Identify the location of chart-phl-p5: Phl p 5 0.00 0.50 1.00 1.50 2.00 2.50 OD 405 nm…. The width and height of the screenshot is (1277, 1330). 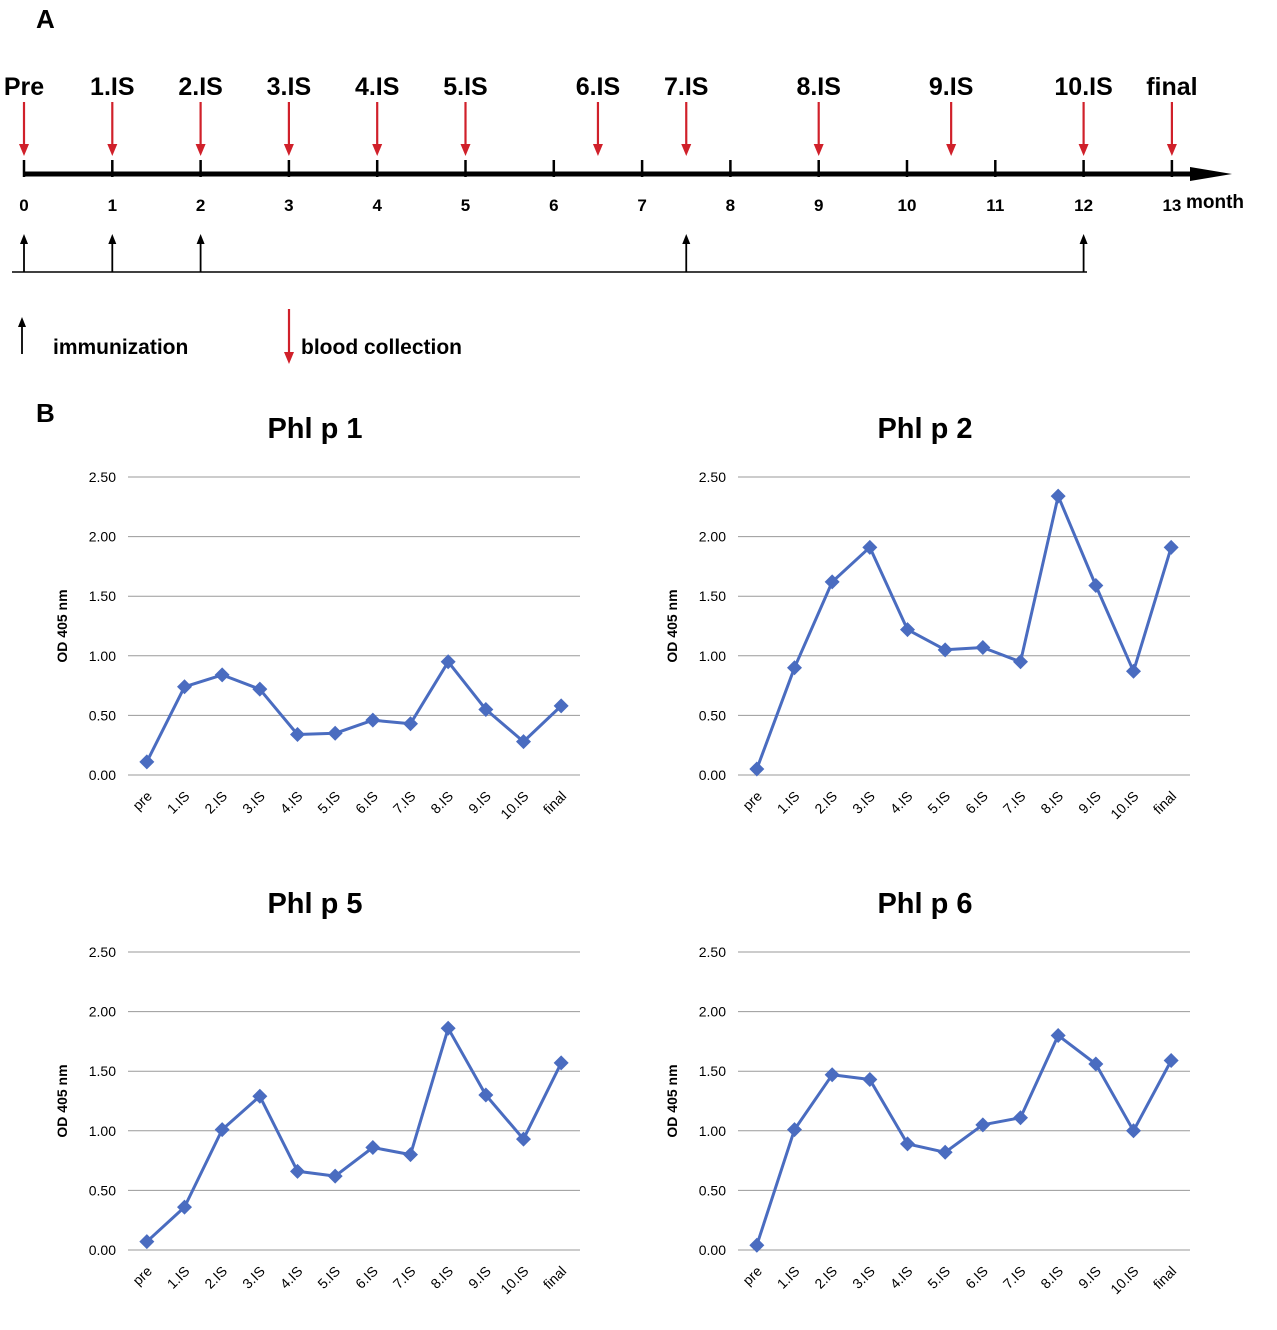
(317, 1092).